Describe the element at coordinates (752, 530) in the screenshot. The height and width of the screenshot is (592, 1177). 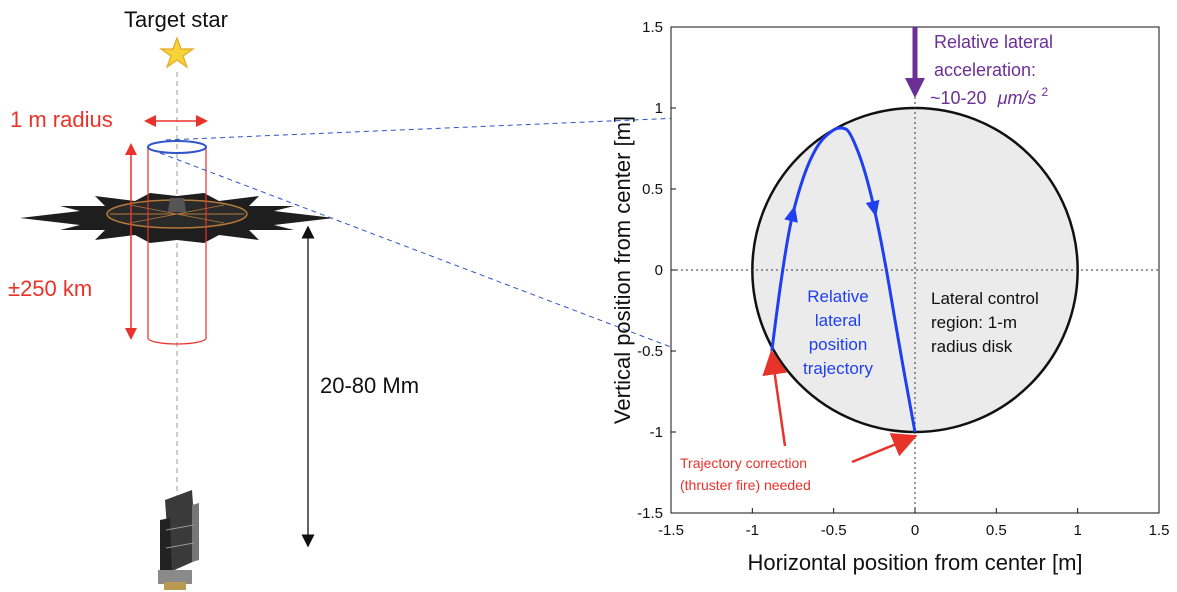
I see `x-tick-label: -1` at that location.